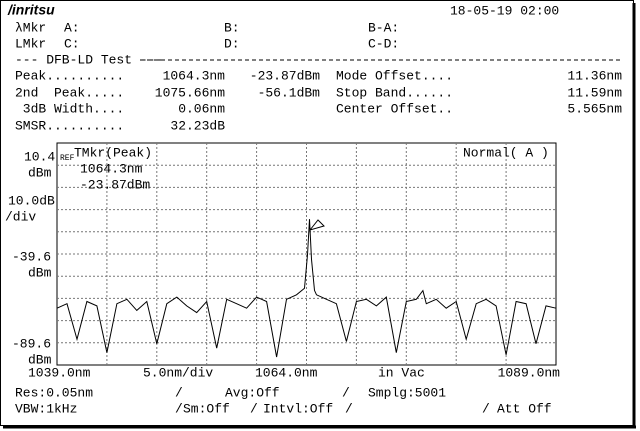 This screenshot has width=640, height=431. What do you see at coordinates (197, 125) in the screenshot?
I see `result-value: 32.23dB` at bounding box center [197, 125].